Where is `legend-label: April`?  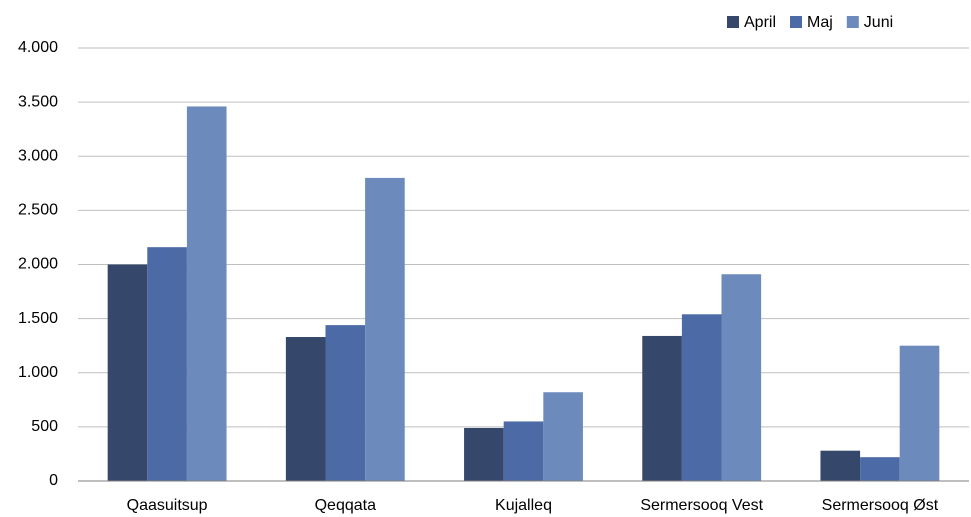 legend-label: April is located at coordinates (760, 22).